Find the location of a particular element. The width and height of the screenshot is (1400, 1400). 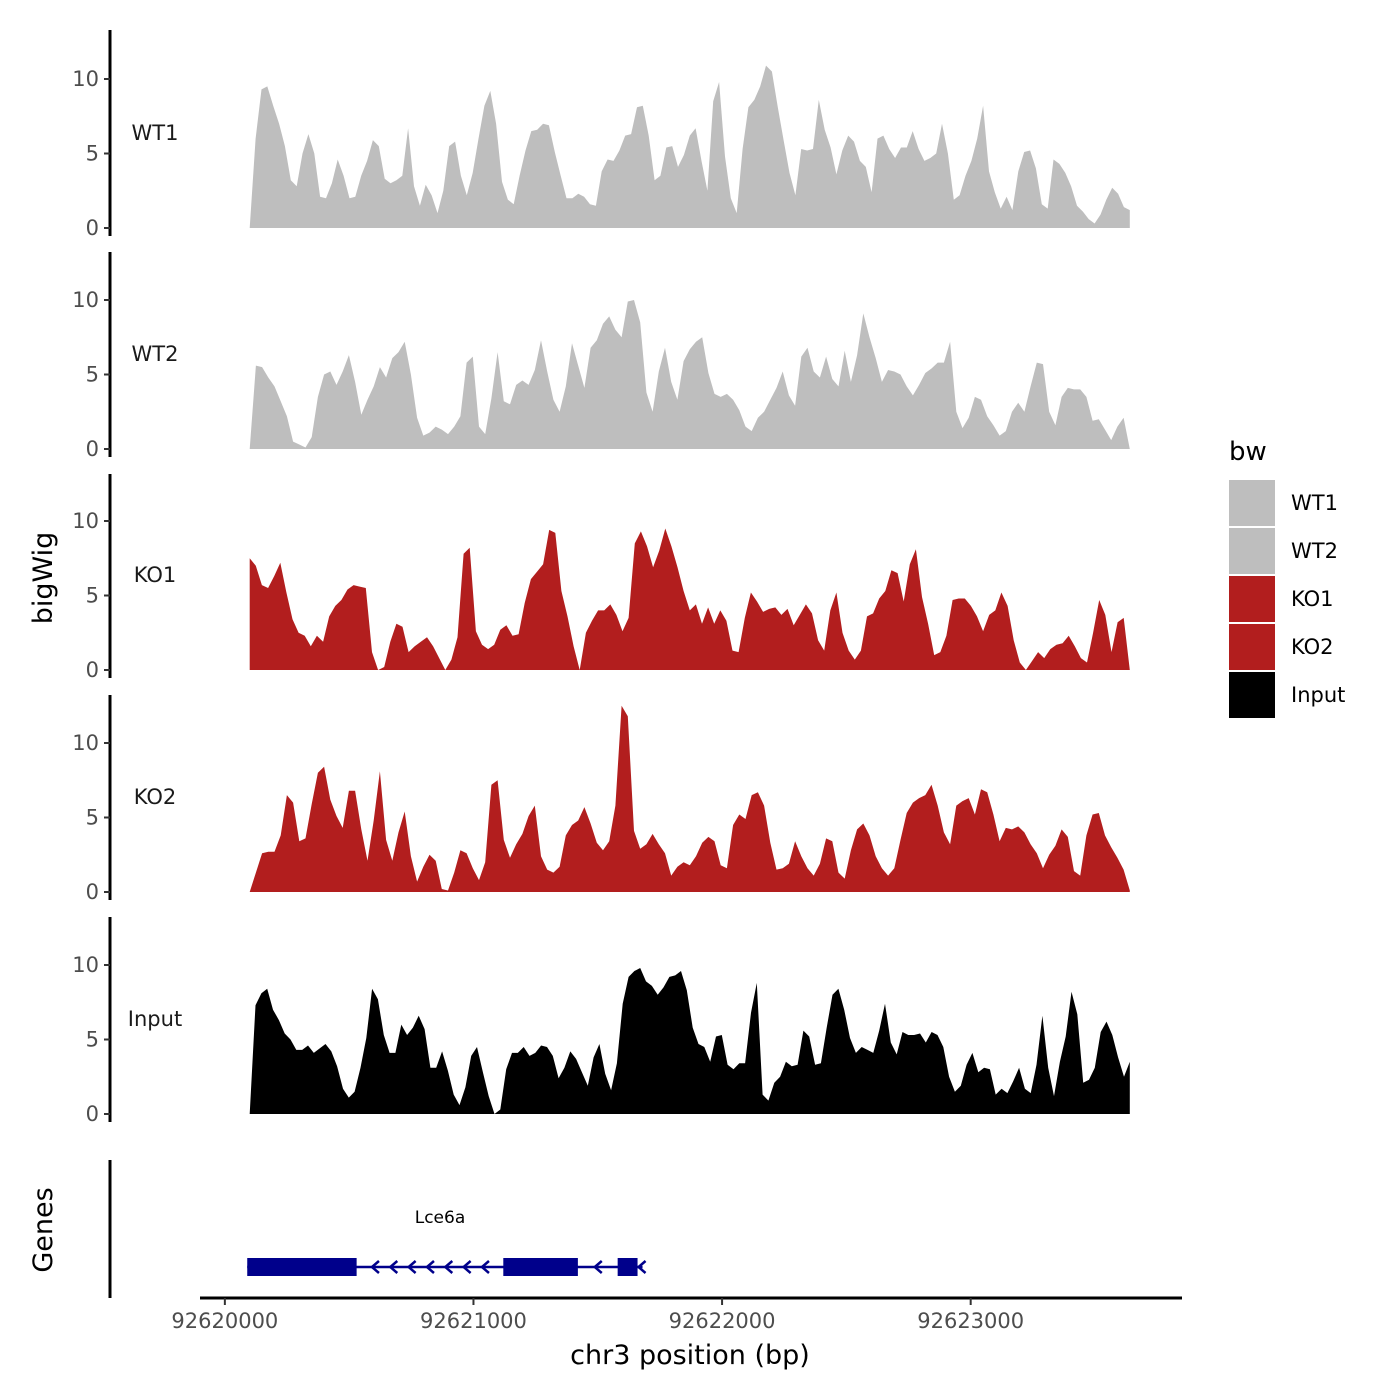

track-wt1: 0 5 10 WT1 is located at coordinates (601, 135).